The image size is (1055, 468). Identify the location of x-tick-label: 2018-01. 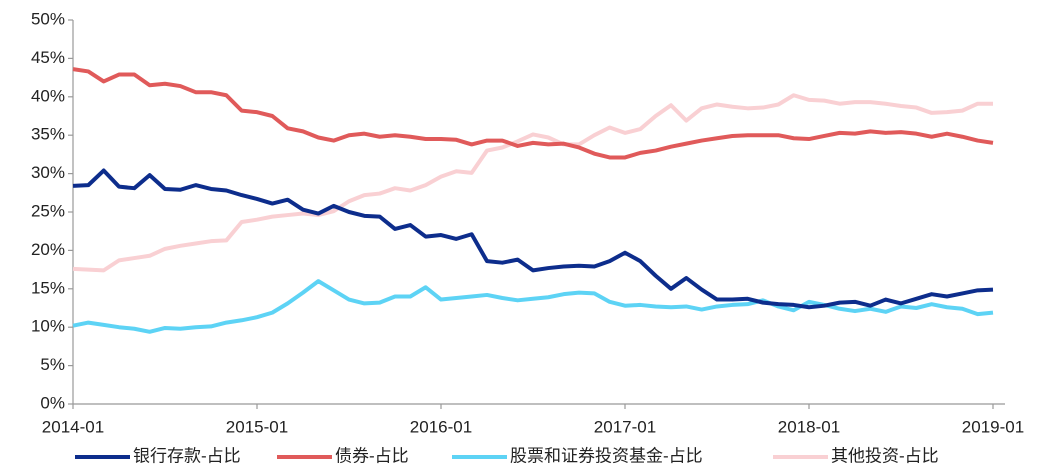
(809, 426).